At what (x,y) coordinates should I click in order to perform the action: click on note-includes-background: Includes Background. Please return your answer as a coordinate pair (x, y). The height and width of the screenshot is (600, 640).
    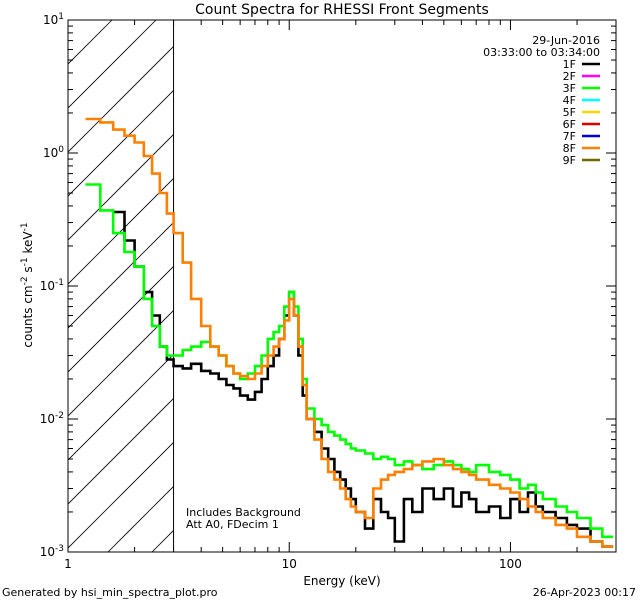
    Looking at the image, I should click on (243, 512).